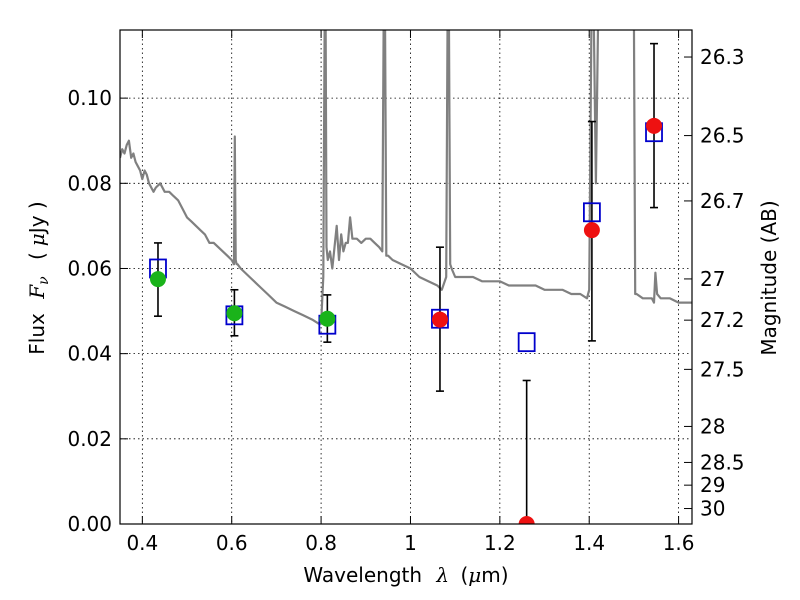 The image size is (800, 600). What do you see at coordinates (474, 575) in the screenshot?
I see `x-axis-label-unit-mu: μ` at bounding box center [474, 575].